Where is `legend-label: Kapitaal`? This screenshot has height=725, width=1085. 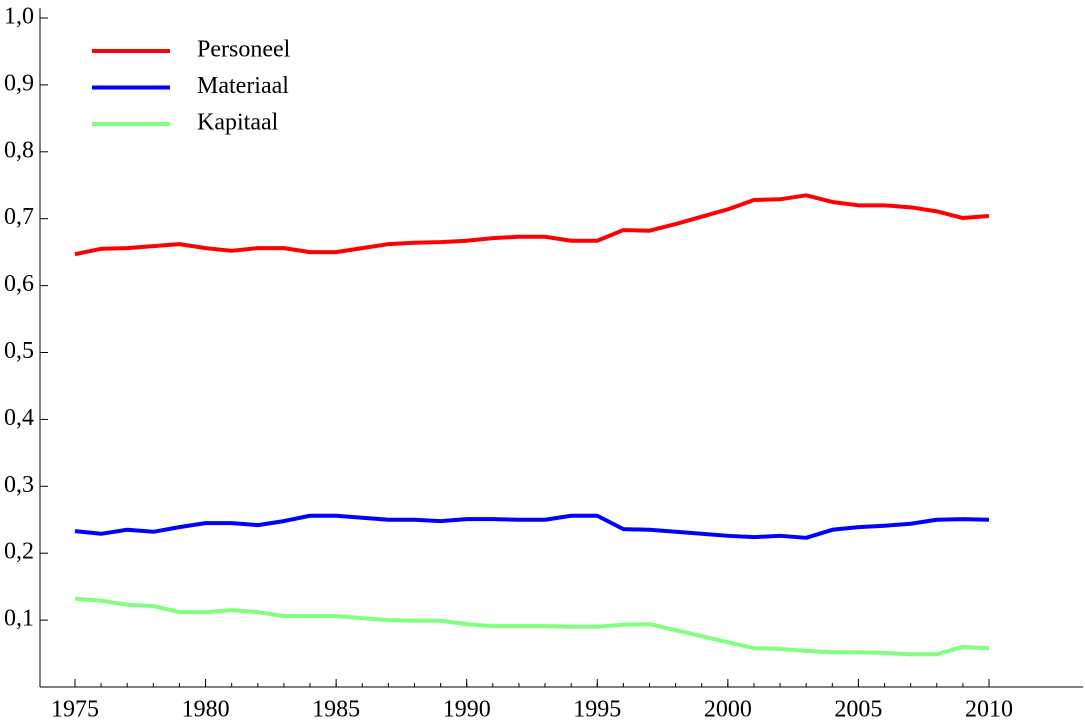
legend-label: Kapitaal is located at coordinates (238, 123).